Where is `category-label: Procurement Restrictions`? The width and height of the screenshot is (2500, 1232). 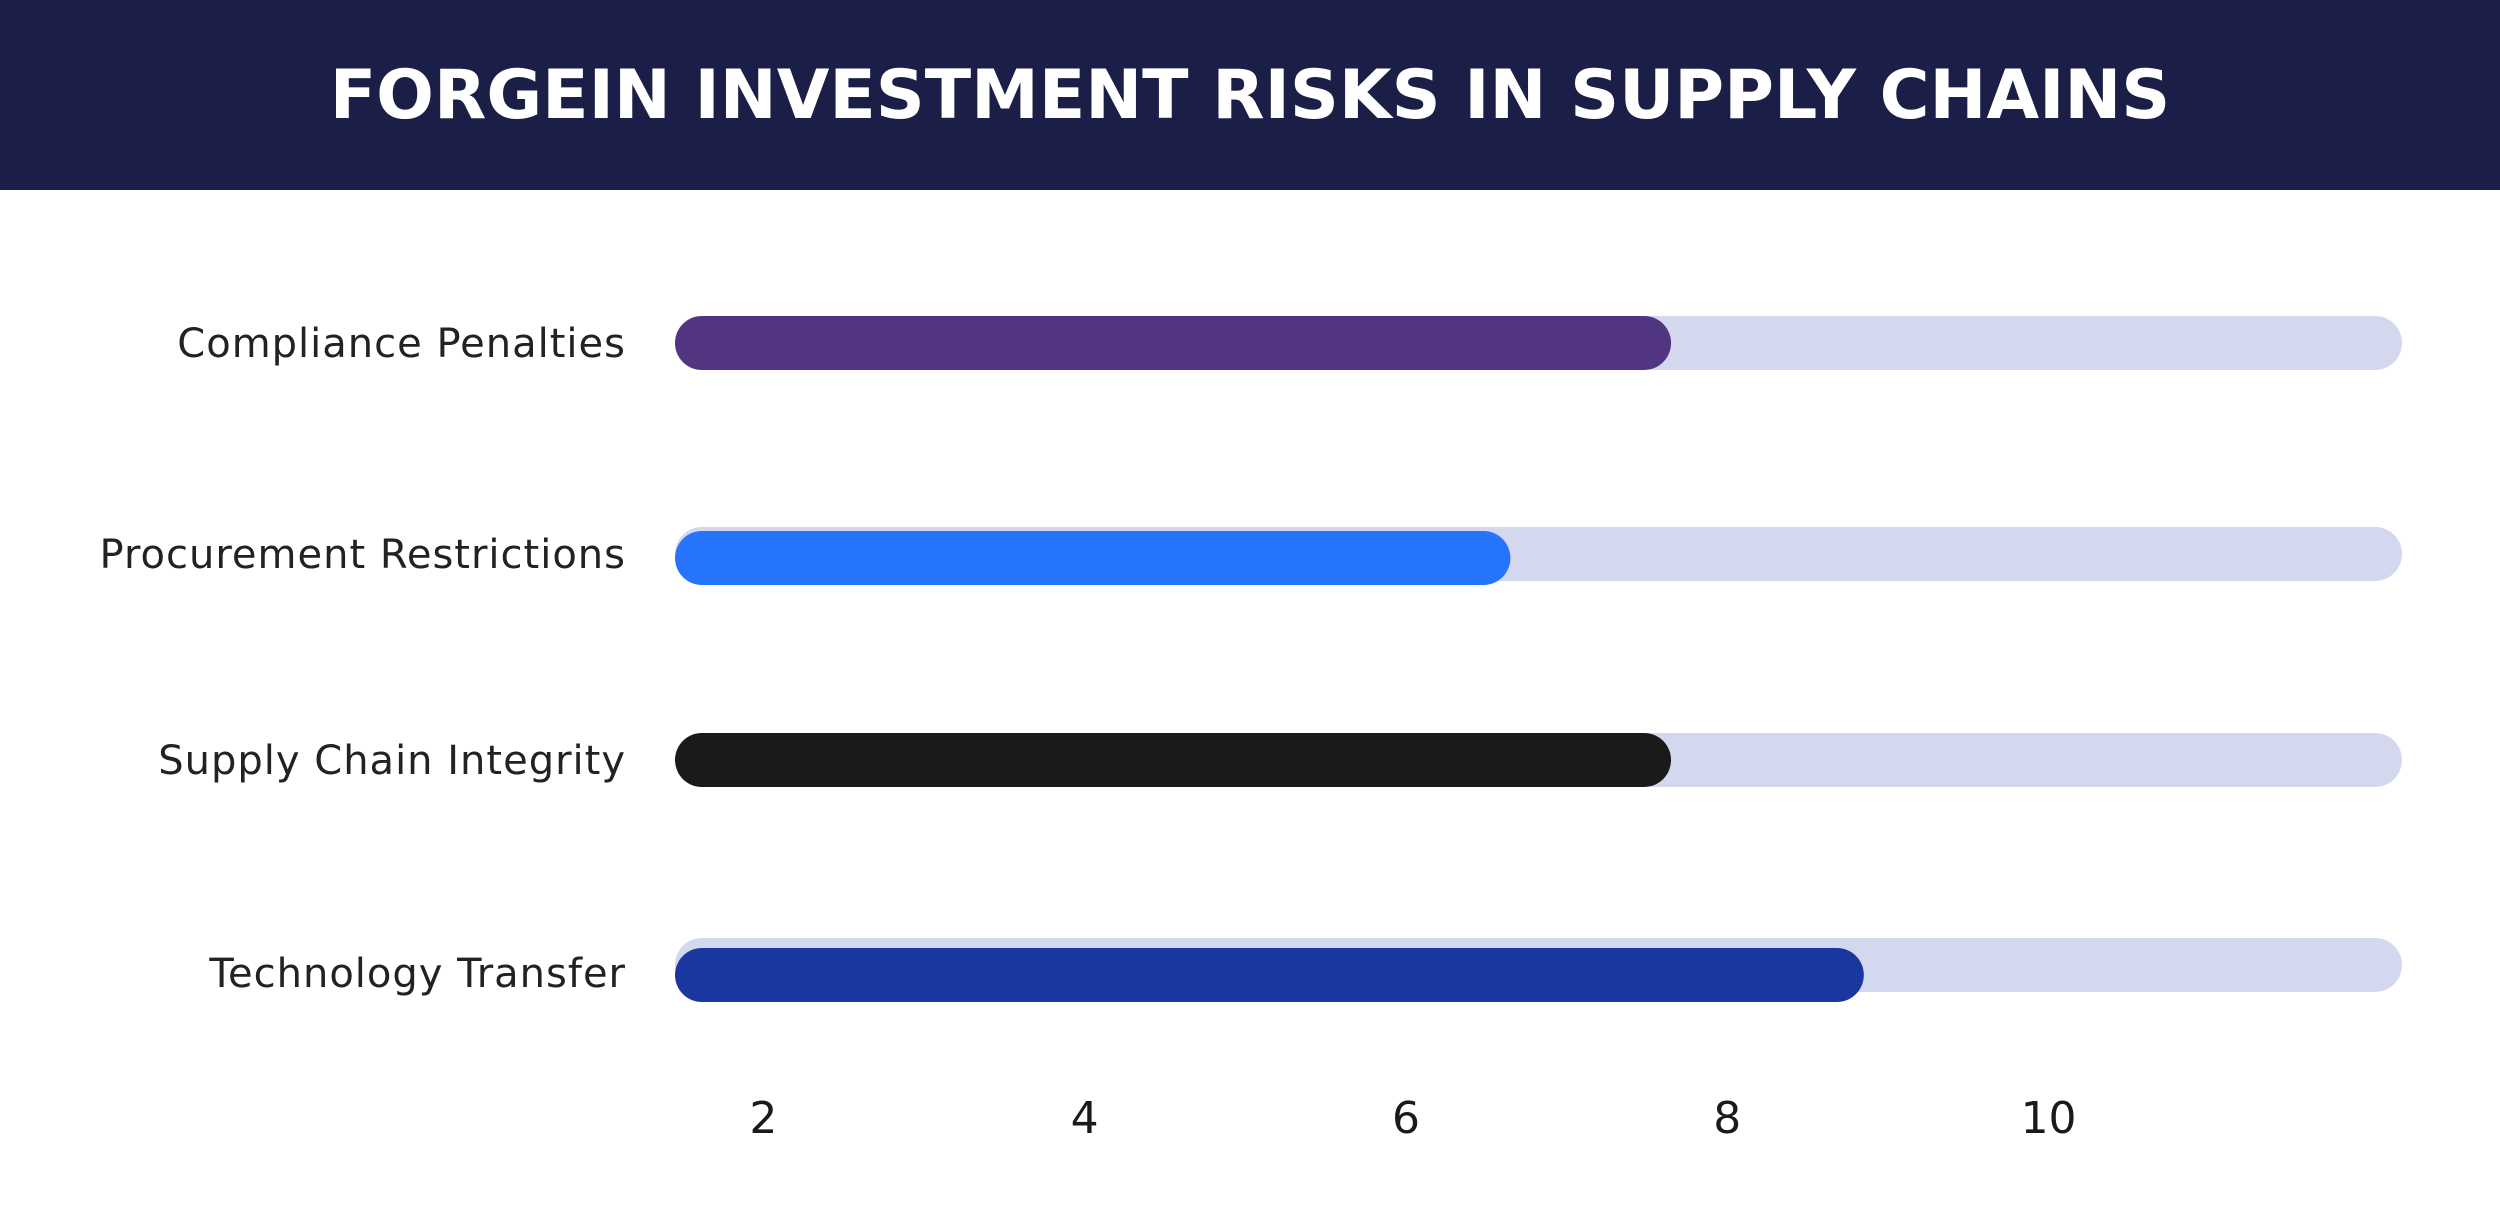 category-label: Procurement Restrictions is located at coordinates (363, 555).